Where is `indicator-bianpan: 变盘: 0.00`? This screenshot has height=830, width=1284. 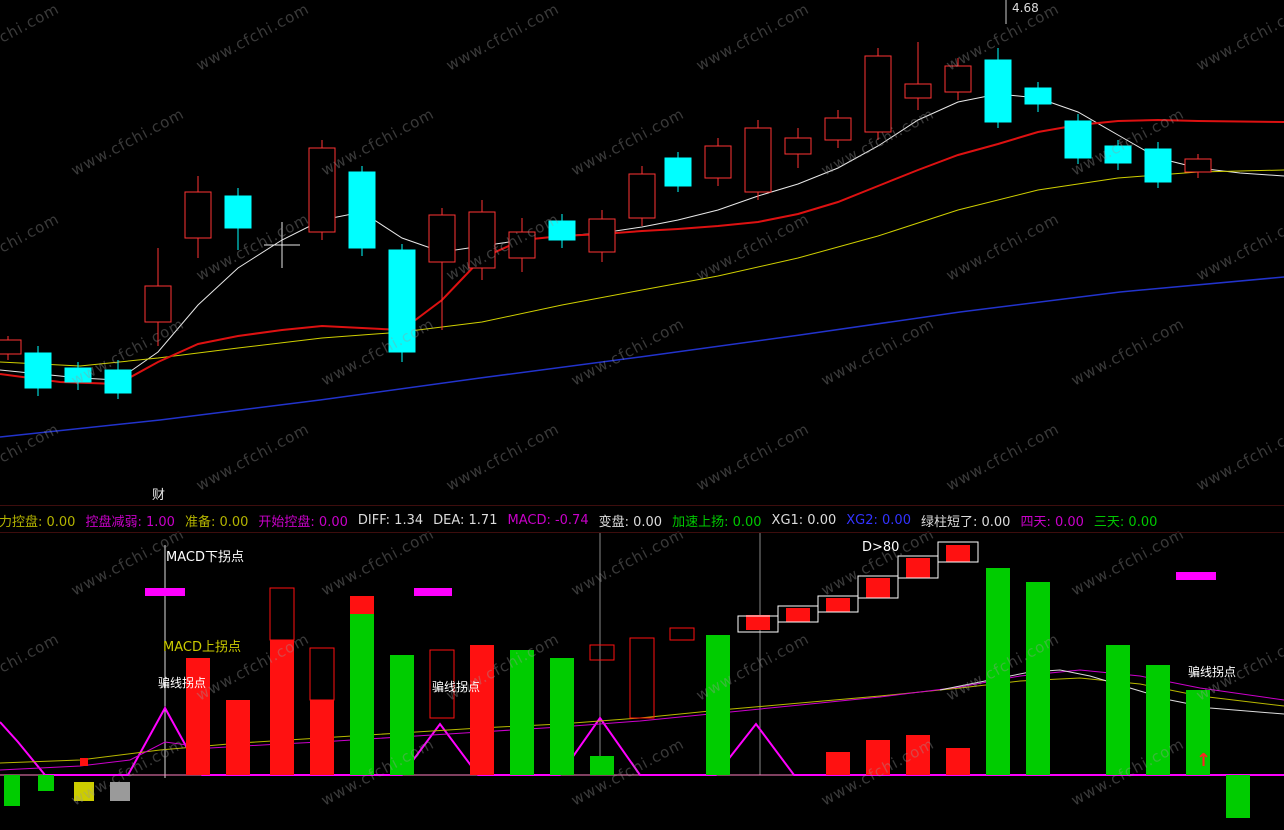
indicator-bianpan: 变盘: 0.00 is located at coordinates (630, 522).